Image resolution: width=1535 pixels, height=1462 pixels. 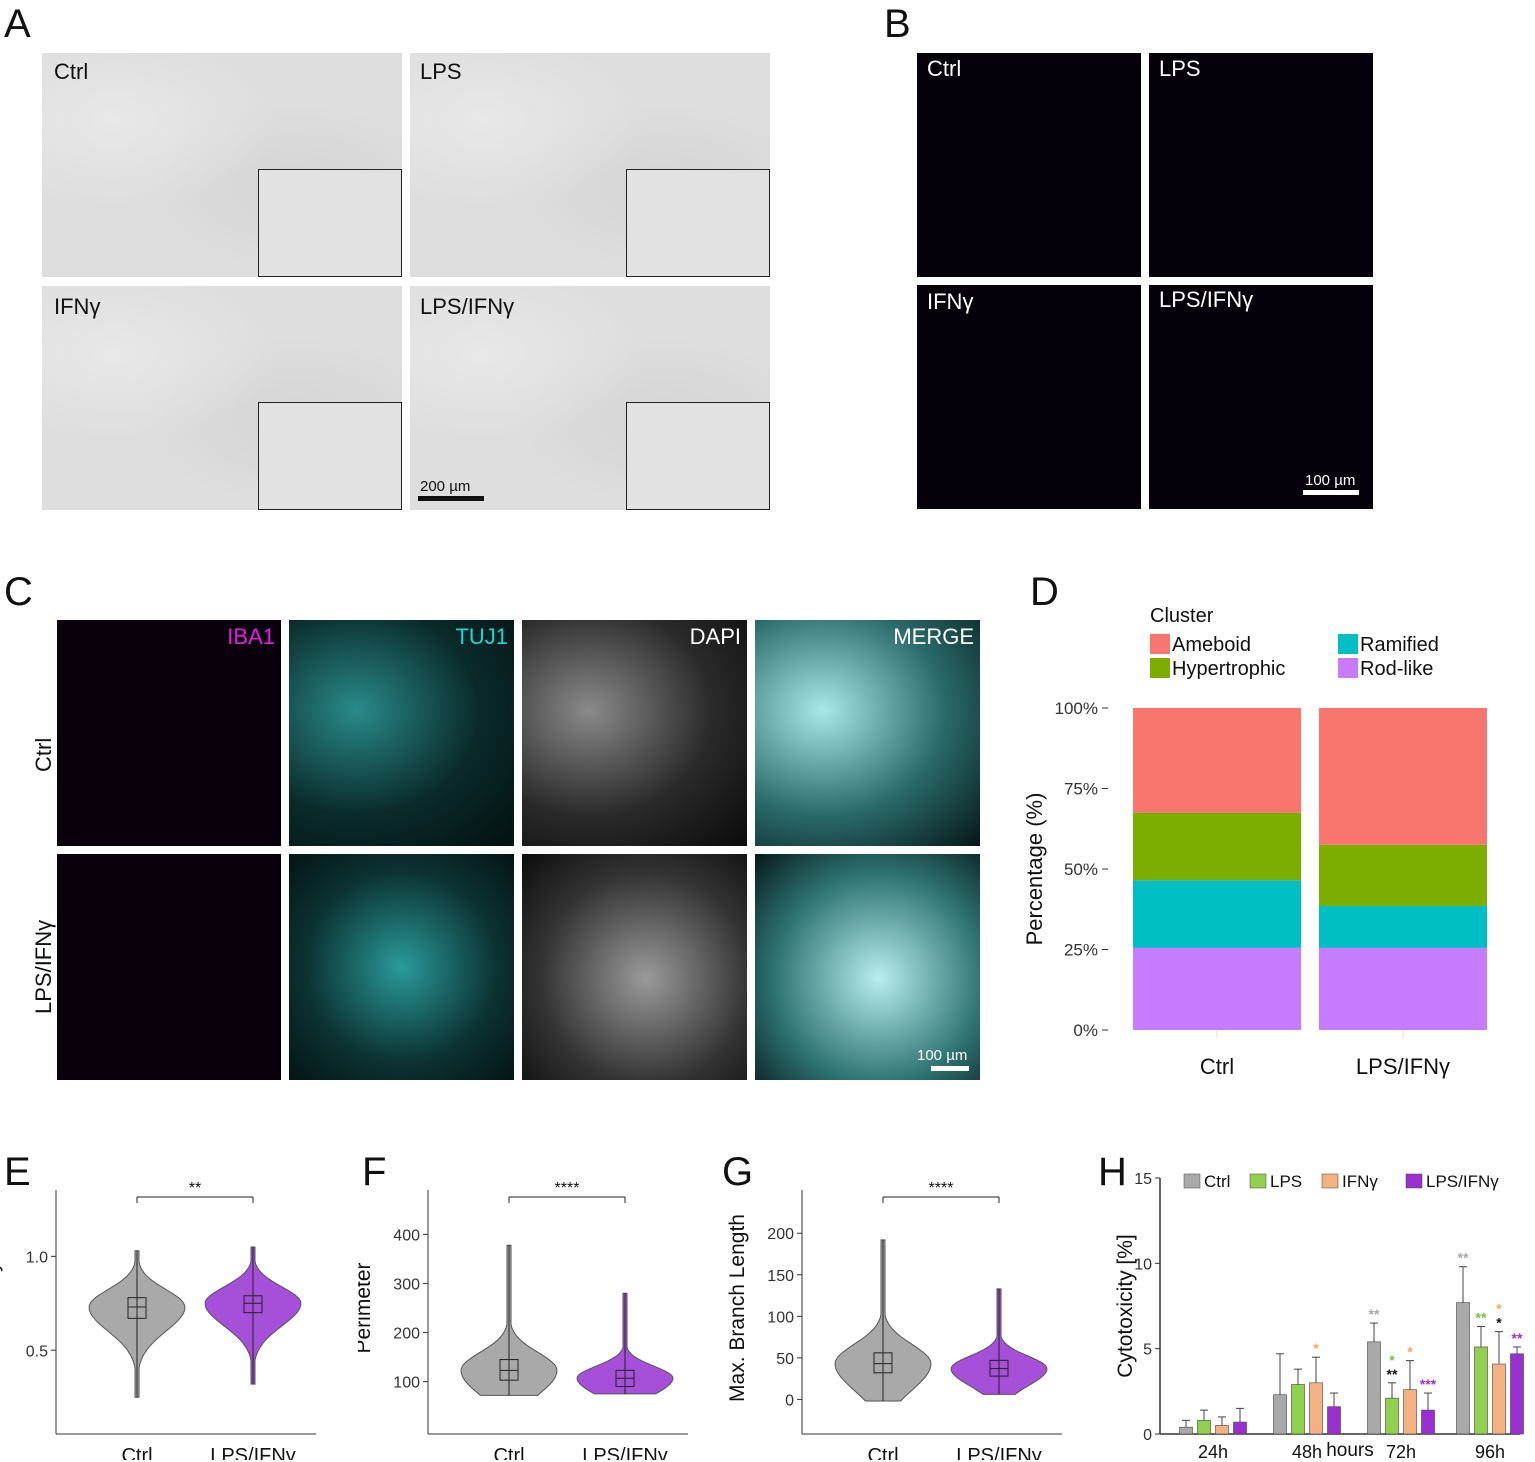 I want to click on y-tick-label: 5, so click(x=1147, y=1350).